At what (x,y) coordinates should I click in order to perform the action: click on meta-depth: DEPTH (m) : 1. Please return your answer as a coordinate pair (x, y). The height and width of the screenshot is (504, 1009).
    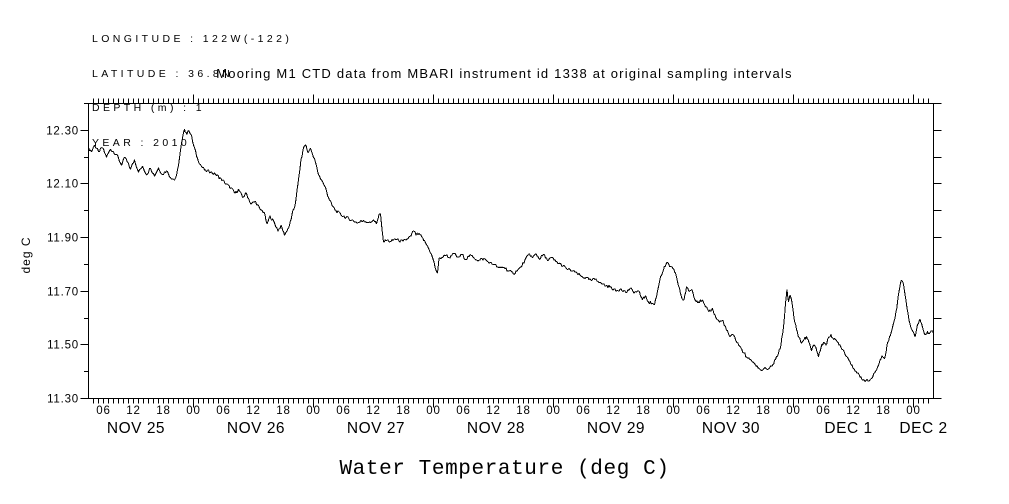
    Looking at the image, I should click on (149, 108).